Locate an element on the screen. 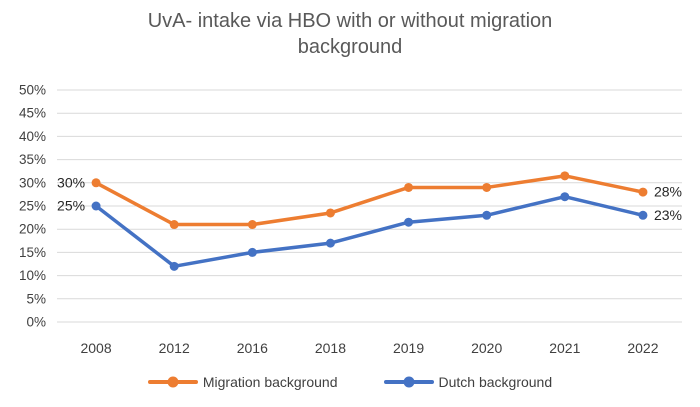  legend-item-migration-background: Migration background is located at coordinates (242, 382).